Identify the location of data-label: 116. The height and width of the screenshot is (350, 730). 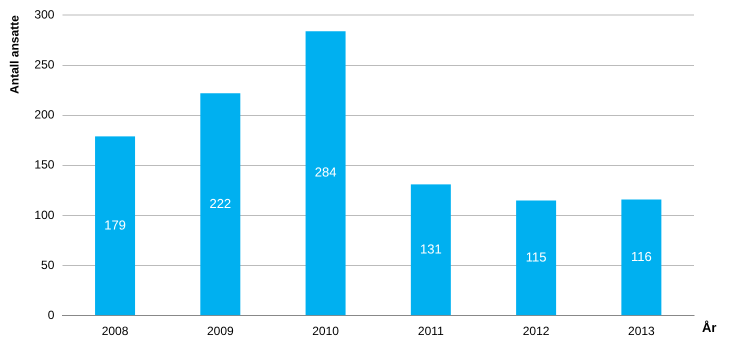
(641, 256).